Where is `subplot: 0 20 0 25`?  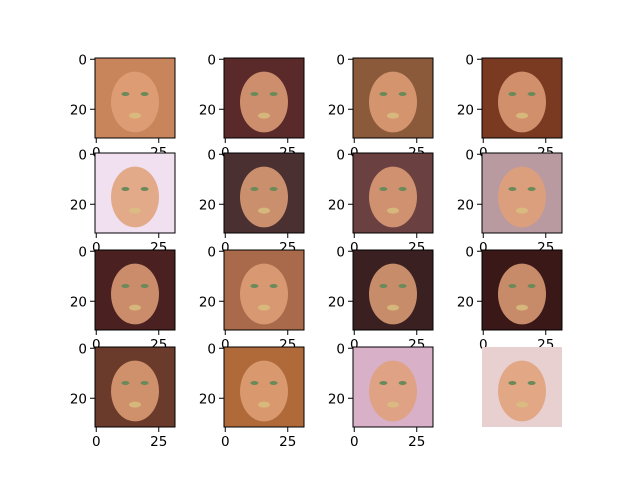
subplot: 0 20 0 25 is located at coordinates (381, 395).